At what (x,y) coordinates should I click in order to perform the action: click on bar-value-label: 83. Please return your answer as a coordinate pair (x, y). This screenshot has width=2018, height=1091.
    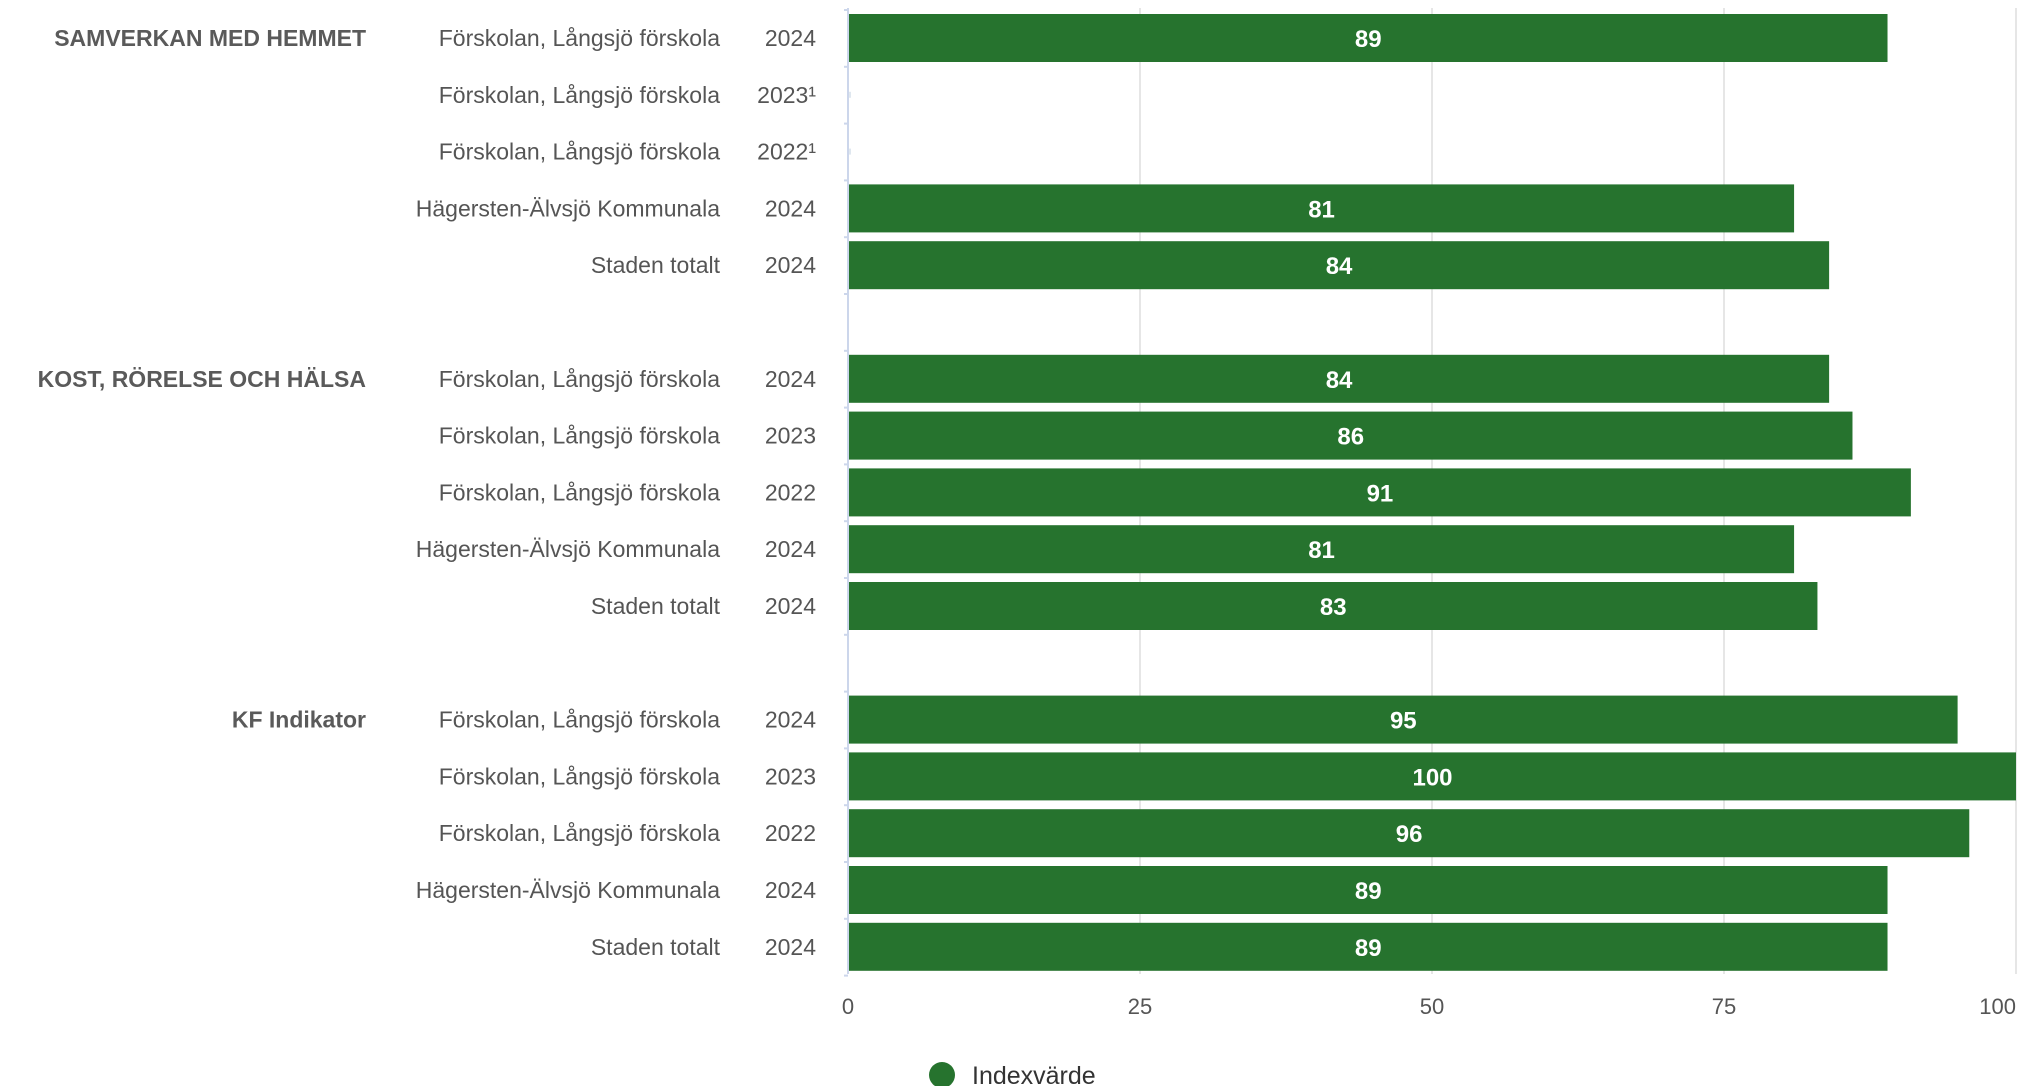
    Looking at the image, I should click on (1333, 607).